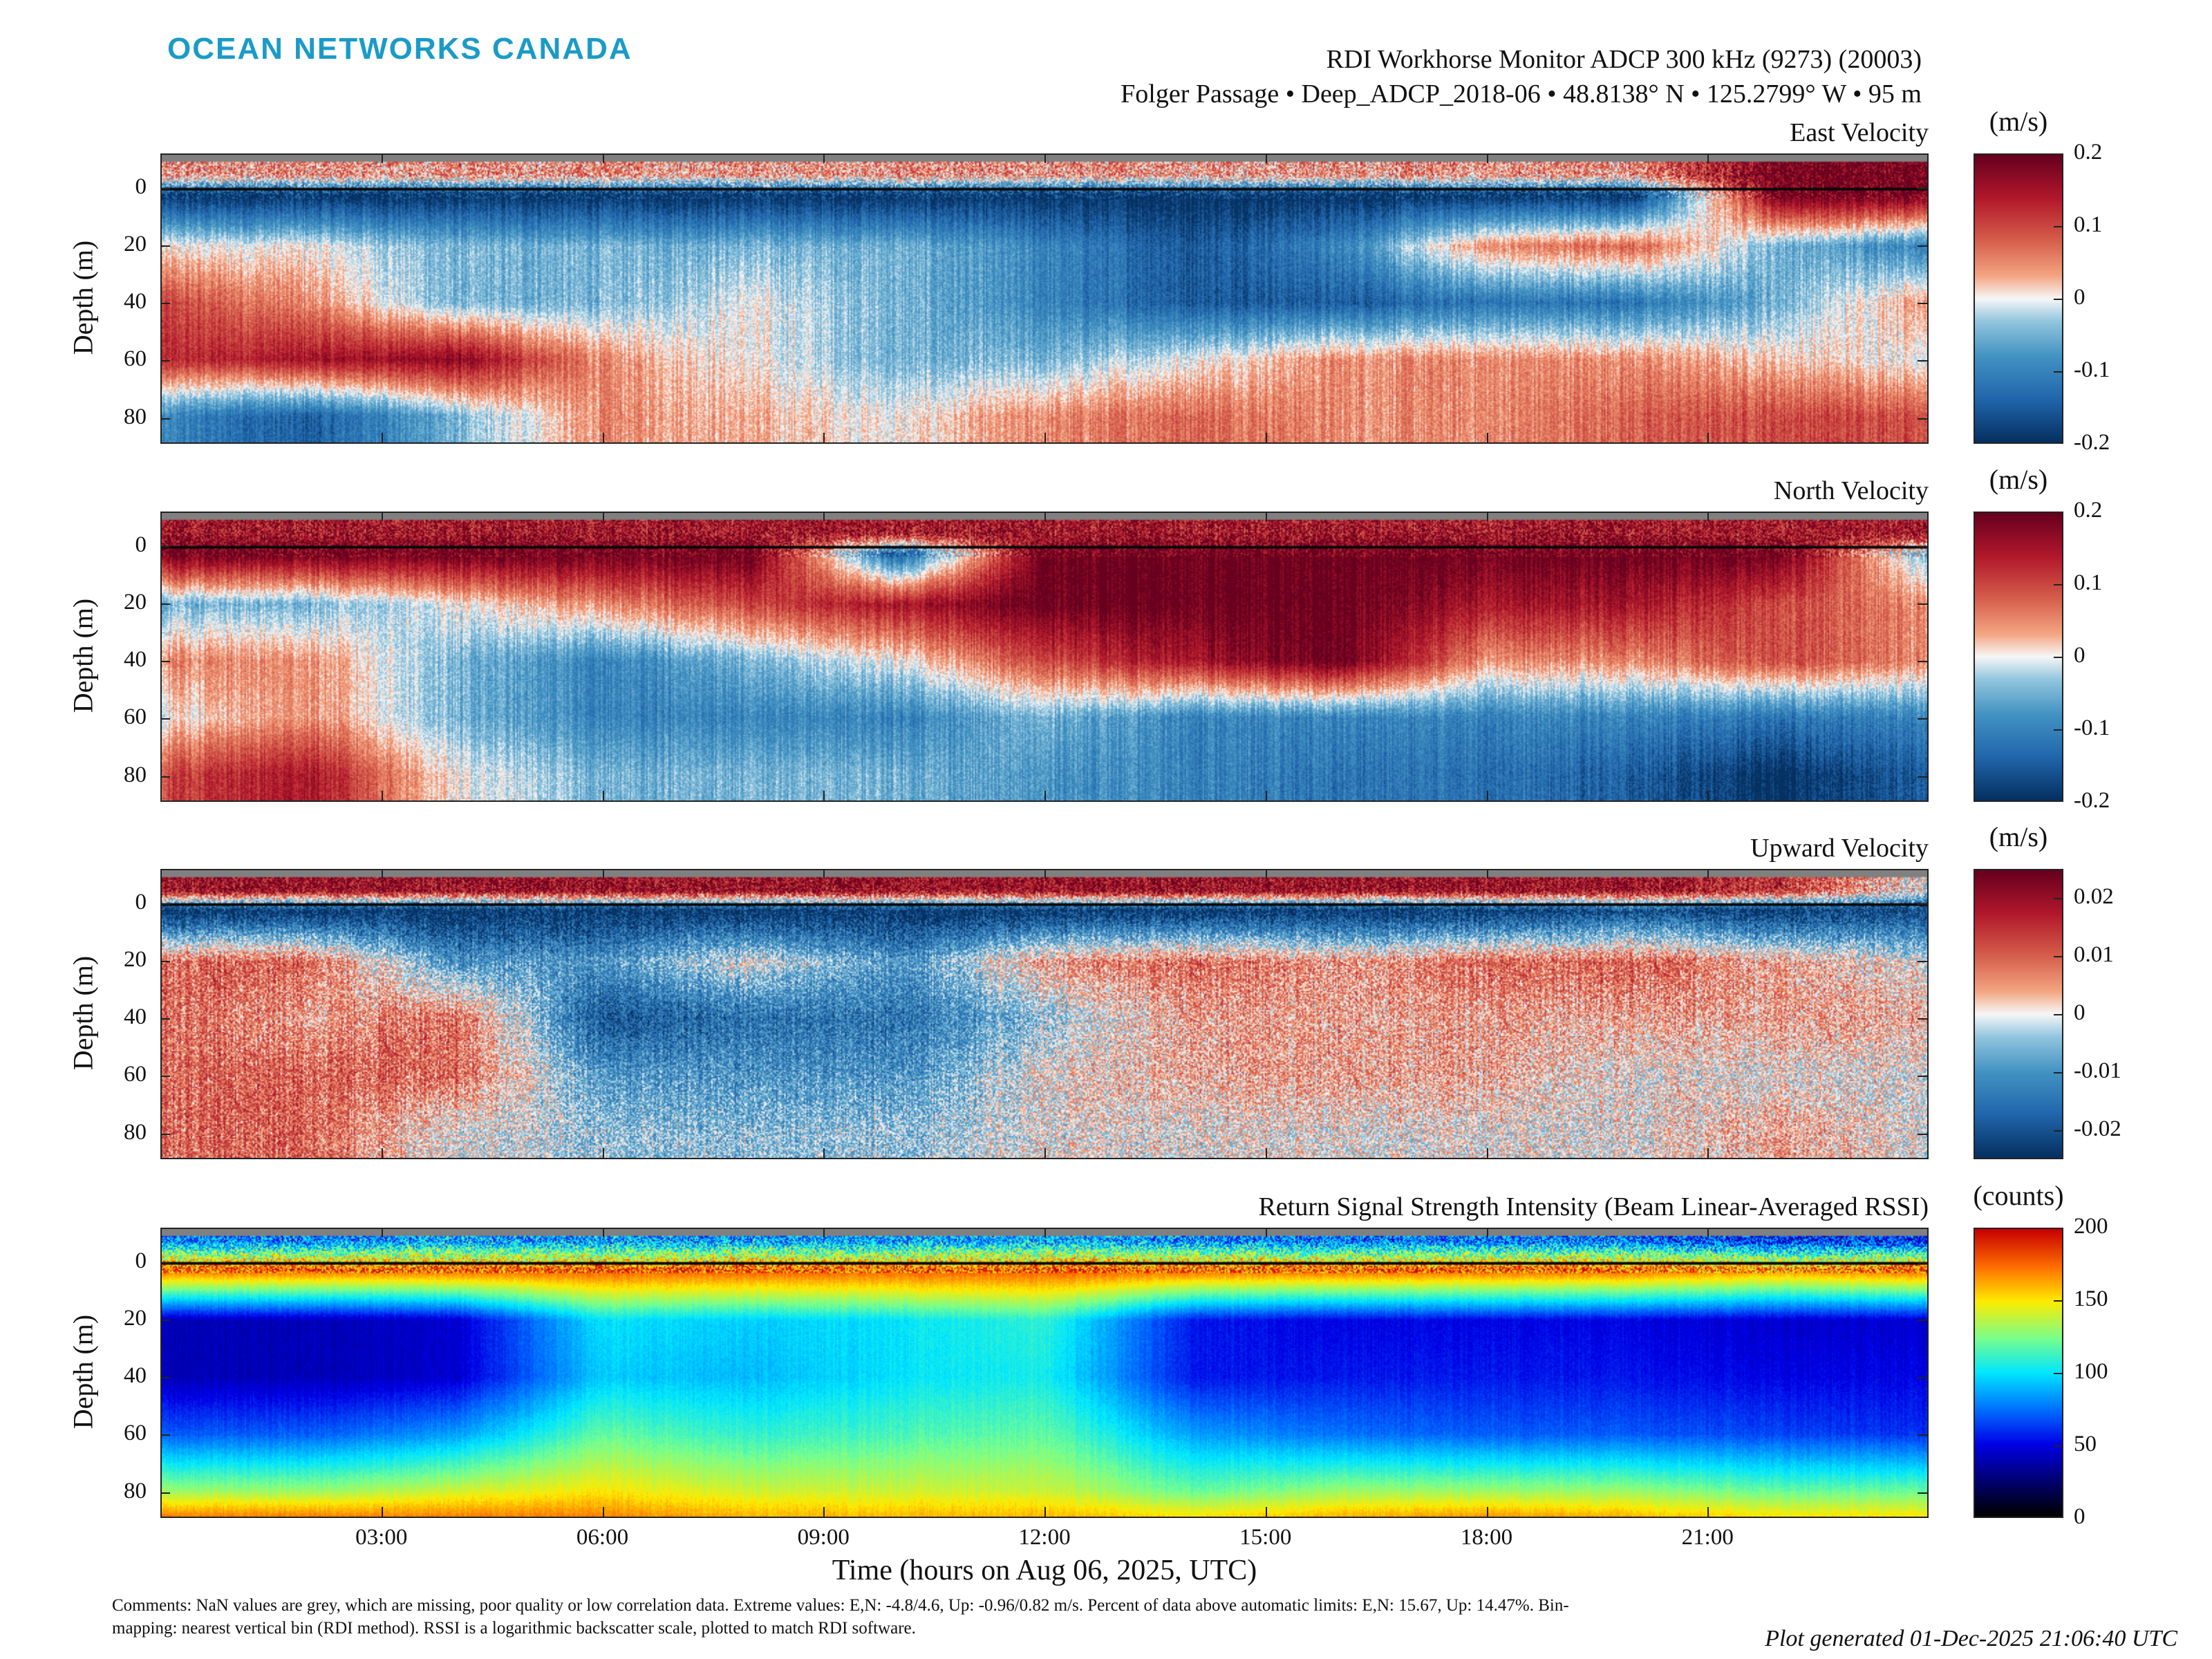 Image resolution: width=2212 pixels, height=1659 pixels. I want to click on x-tick-label: 03:00, so click(381, 1537).